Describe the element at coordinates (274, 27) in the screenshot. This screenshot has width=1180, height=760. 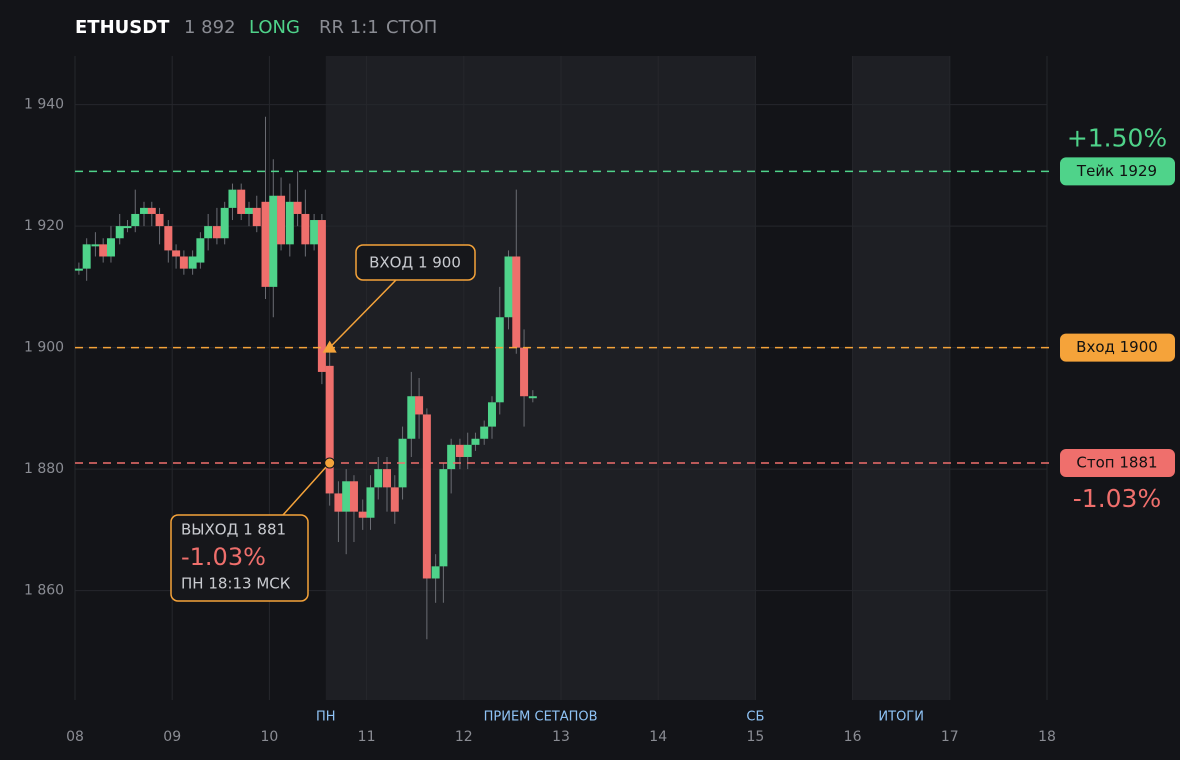
I see `side: LONG` at that location.